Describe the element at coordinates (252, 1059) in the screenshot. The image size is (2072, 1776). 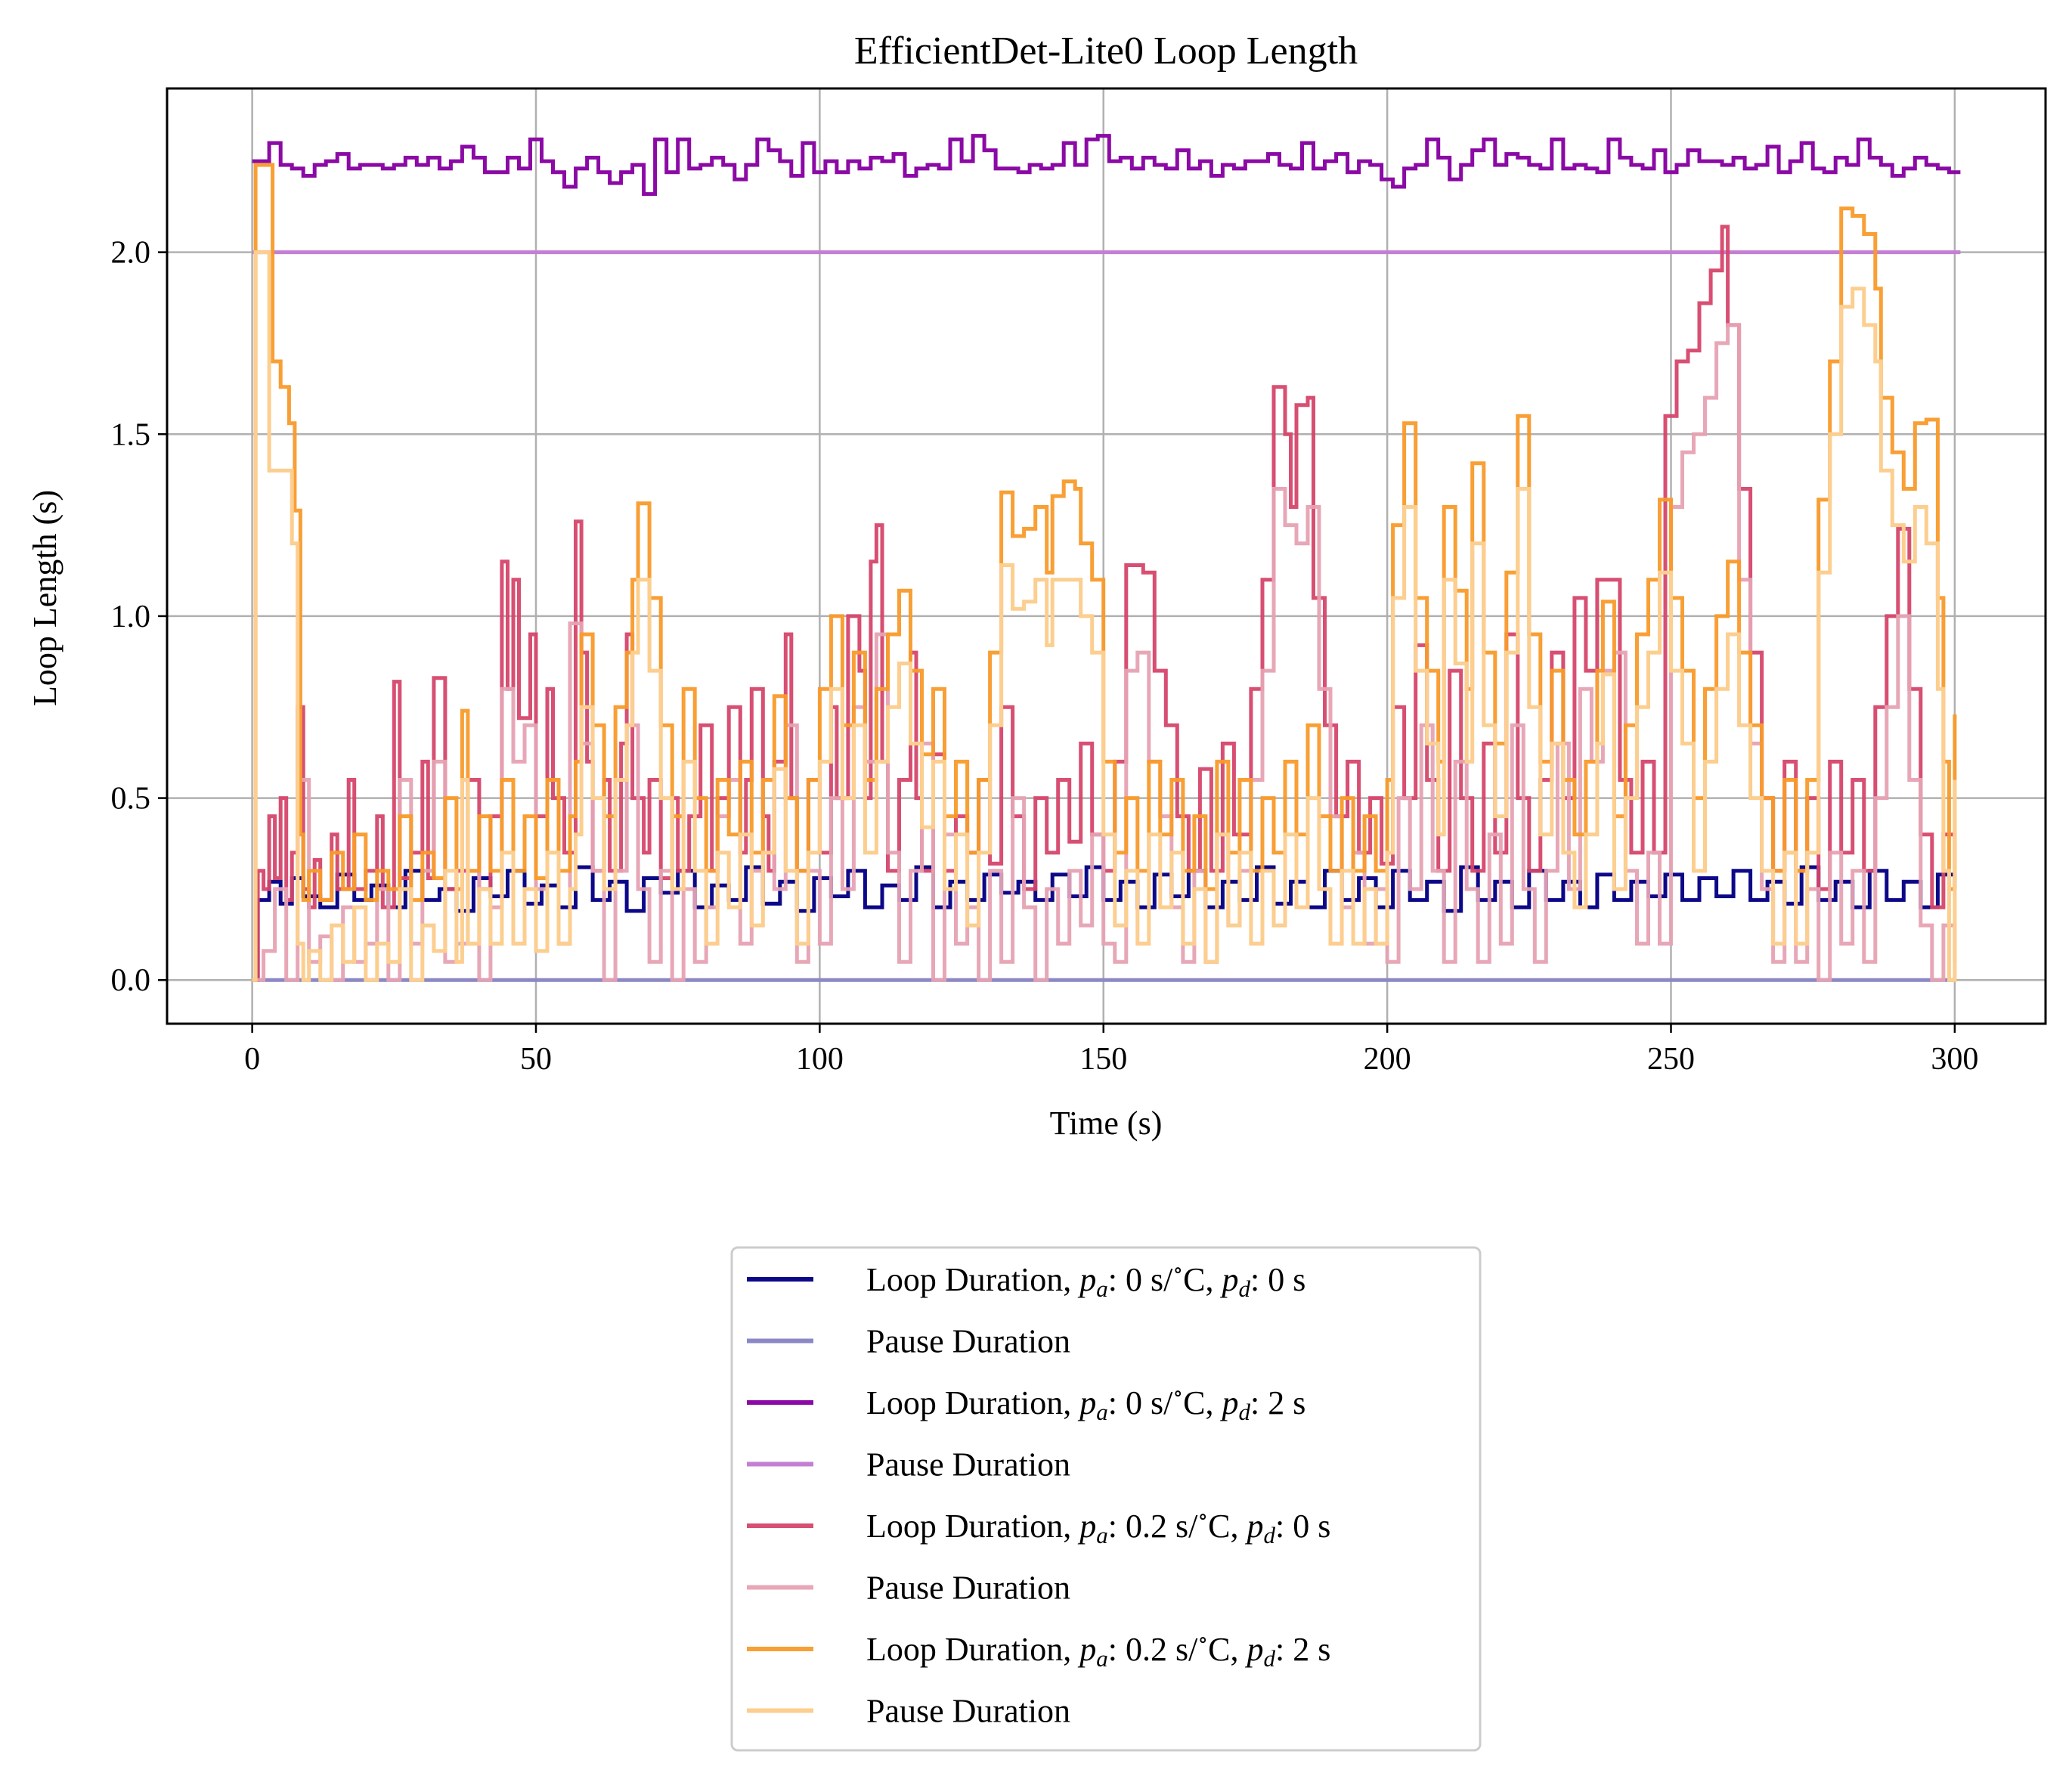
I see `x-tick-label: 0` at that location.